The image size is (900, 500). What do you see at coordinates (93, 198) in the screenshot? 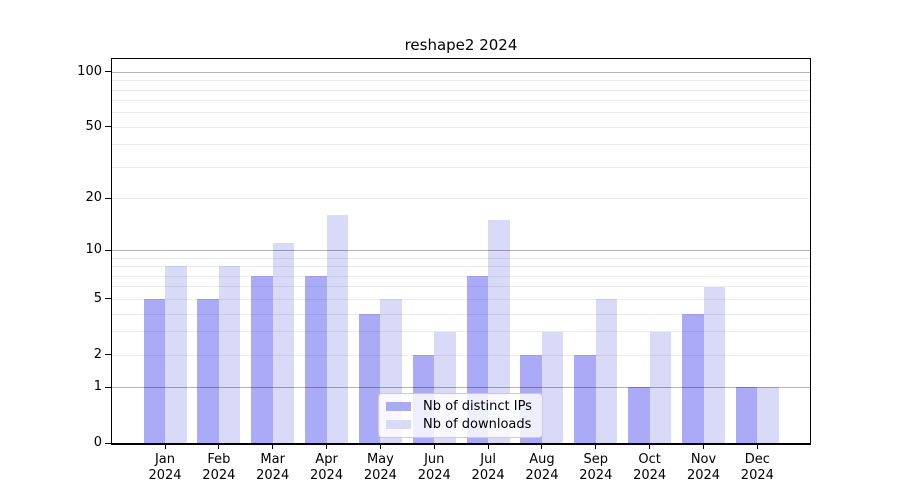
I see `y-axis-tick-label: 20` at bounding box center [93, 198].